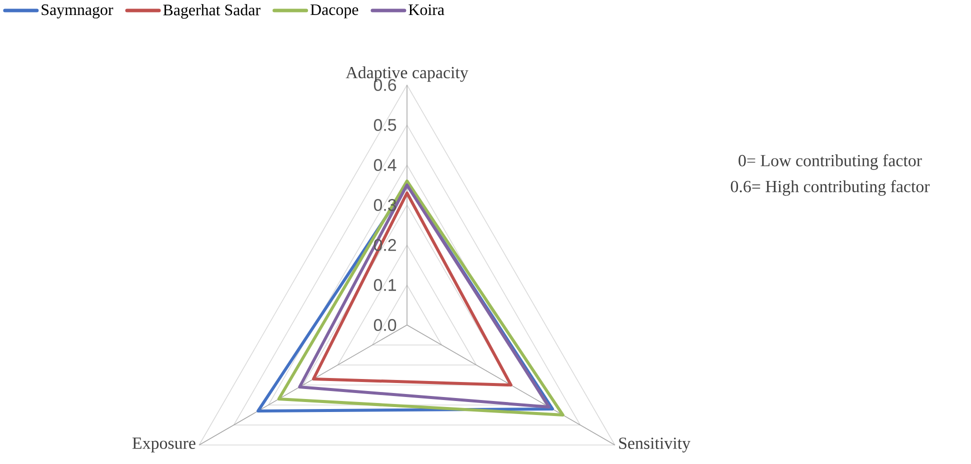  What do you see at coordinates (830, 162) in the screenshot?
I see `text: 0= Low contributing factor` at bounding box center [830, 162].